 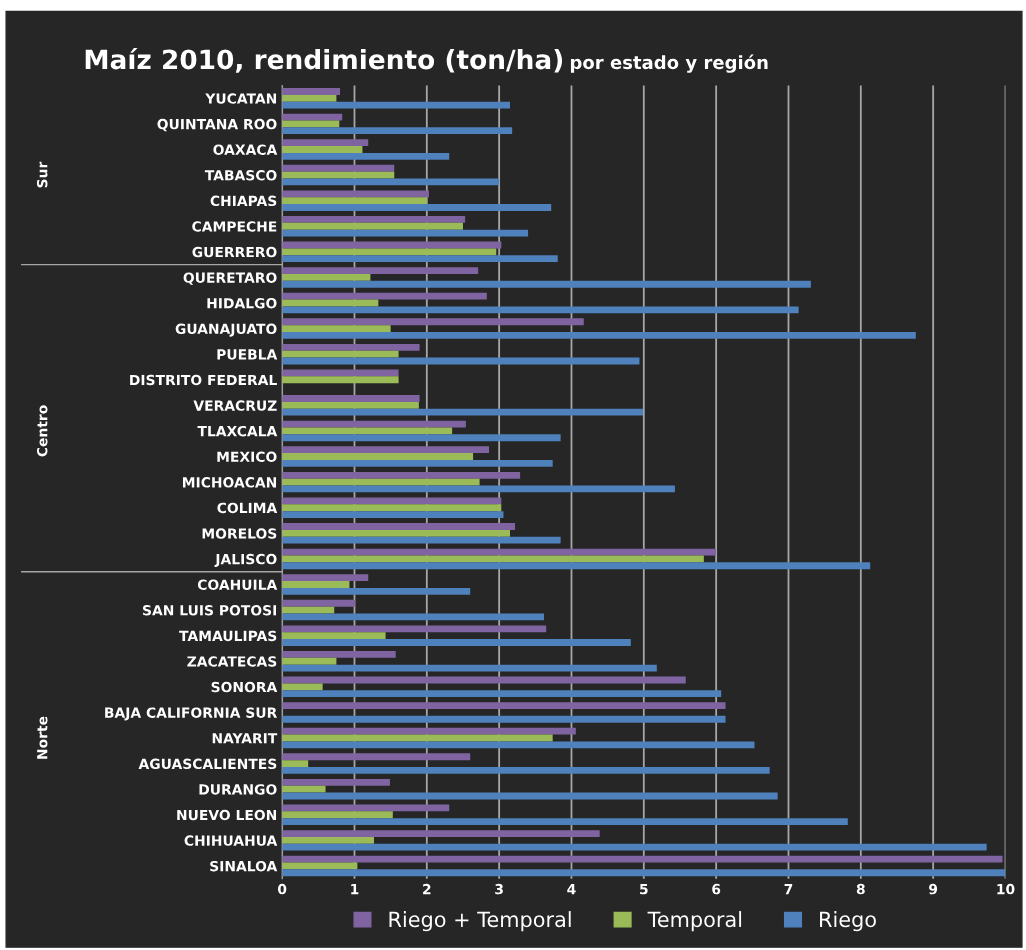 What do you see at coordinates (42, 737) in the screenshot?
I see `text: Norte` at bounding box center [42, 737].